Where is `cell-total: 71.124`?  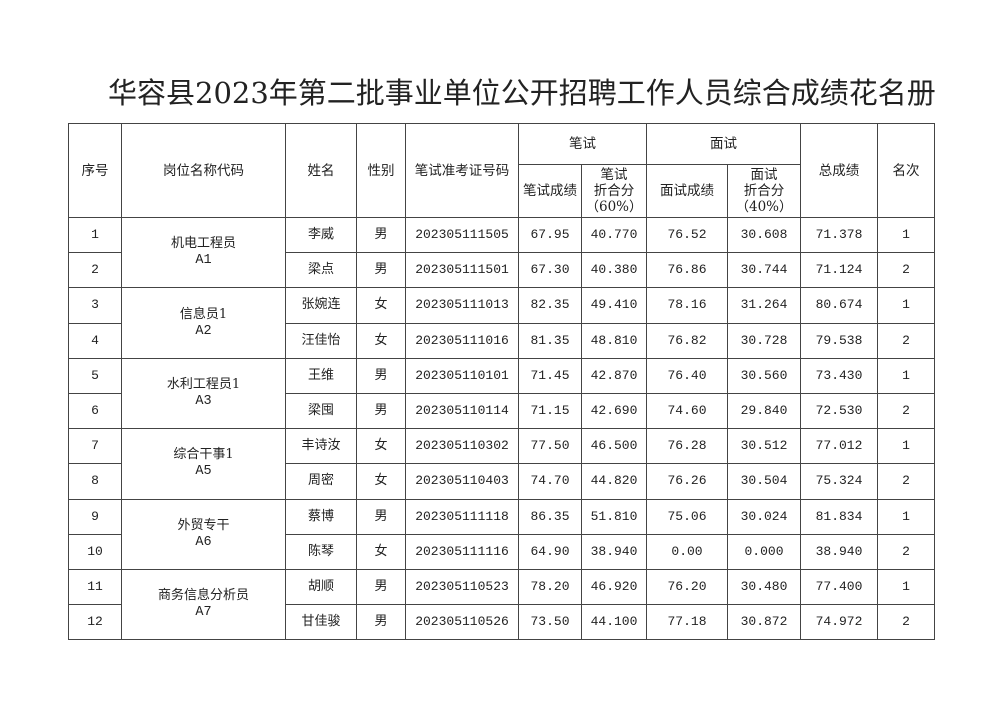
cell-total: 71.124 is located at coordinates (839, 270).